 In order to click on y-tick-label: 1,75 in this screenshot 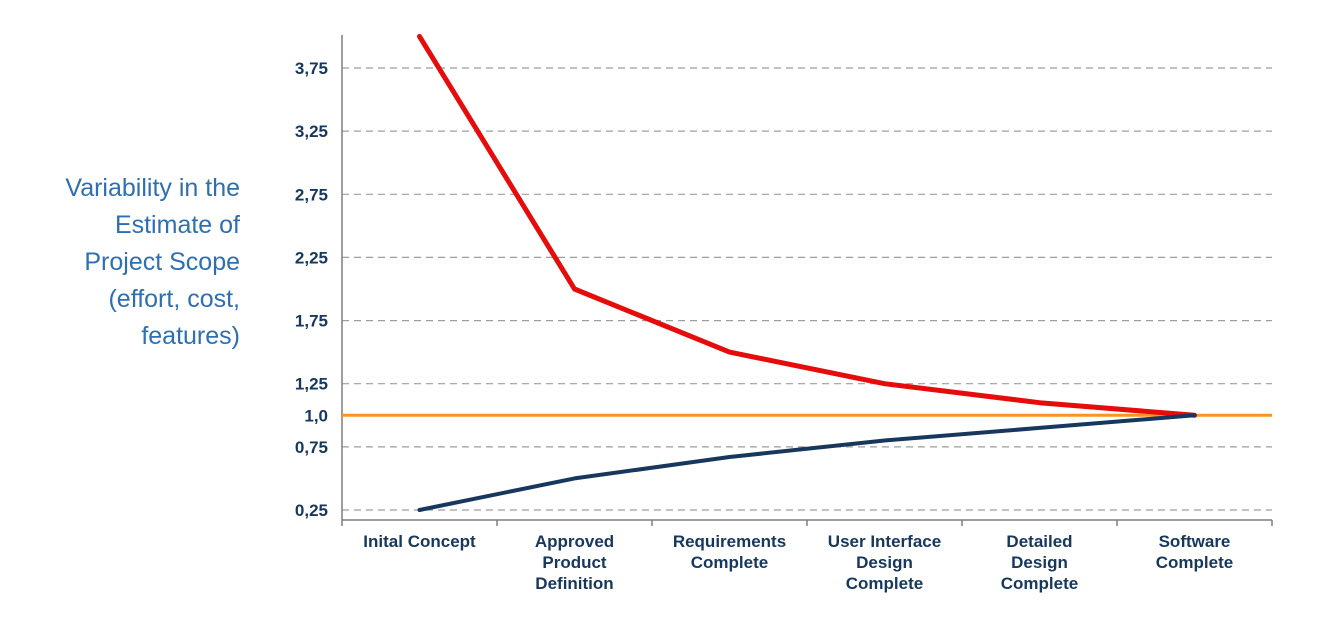, I will do `click(311, 321)`.